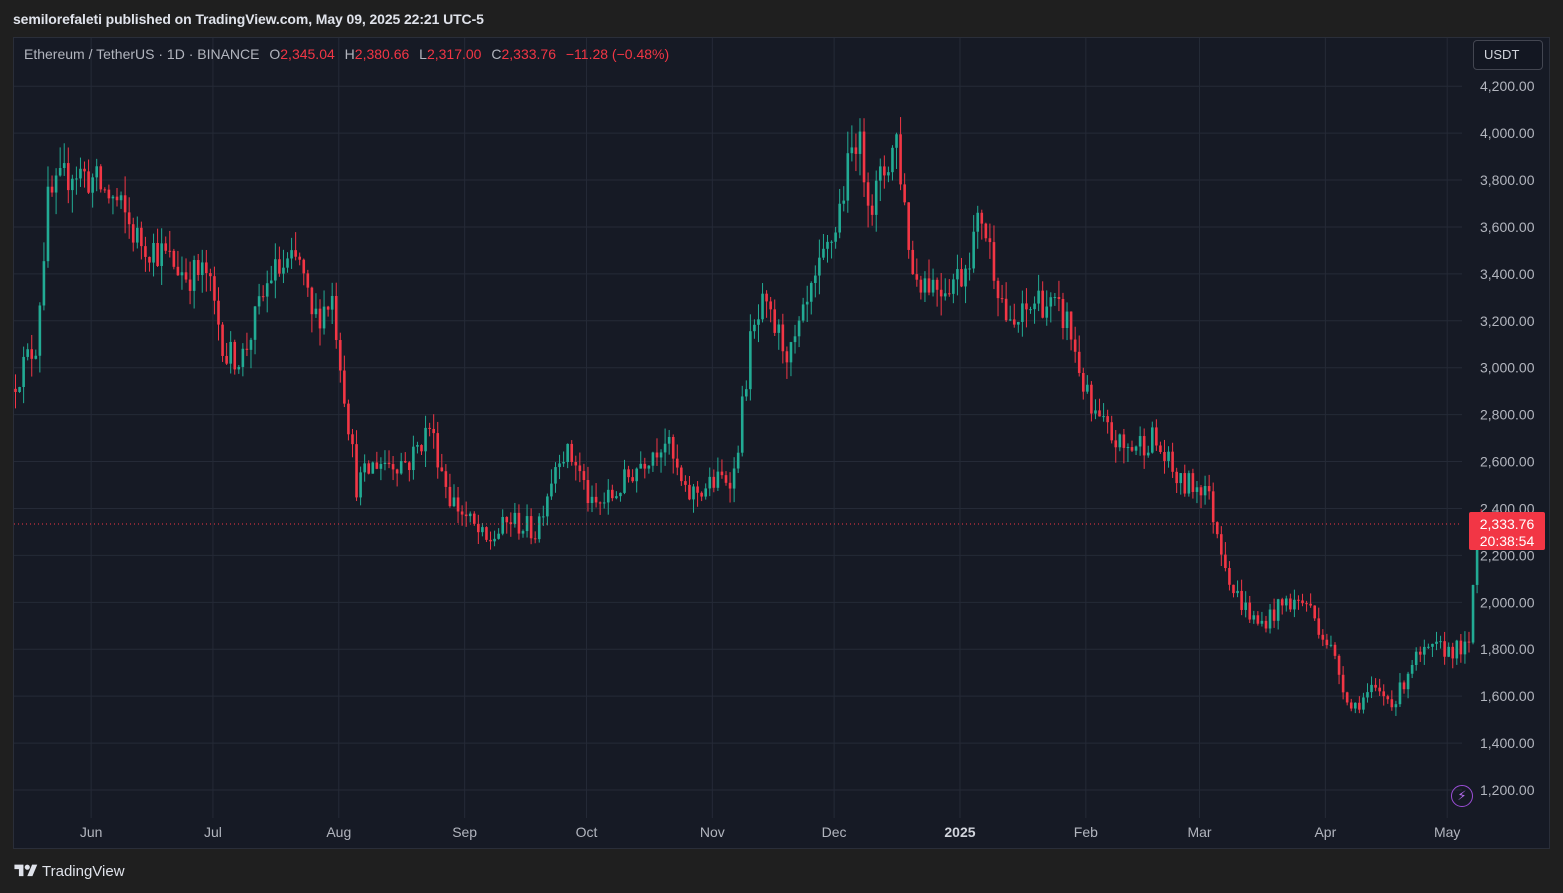 This screenshot has width=1563, height=893. What do you see at coordinates (1507, 86) in the screenshot?
I see `y-axis-tick-label: 4,200.00` at bounding box center [1507, 86].